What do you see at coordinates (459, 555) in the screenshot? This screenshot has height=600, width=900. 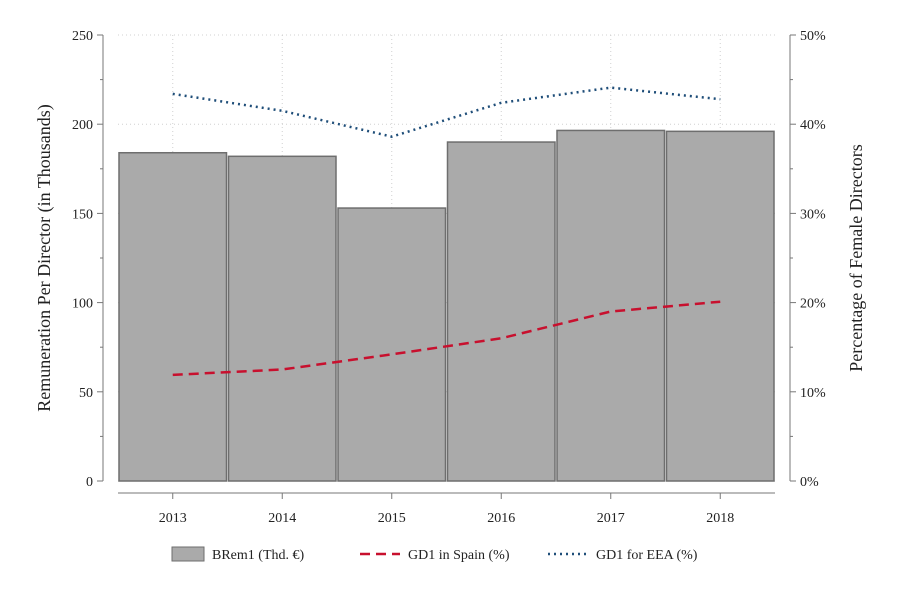 I see `legend-label: GD1 in Spain (%)` at bounding box center [459, 555].